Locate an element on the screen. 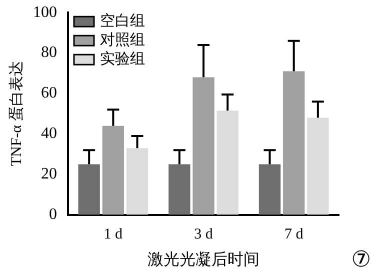 The height and width of the screenshot is (276, 379). y-tick-label: 0 is located at coordinates (53, 215).